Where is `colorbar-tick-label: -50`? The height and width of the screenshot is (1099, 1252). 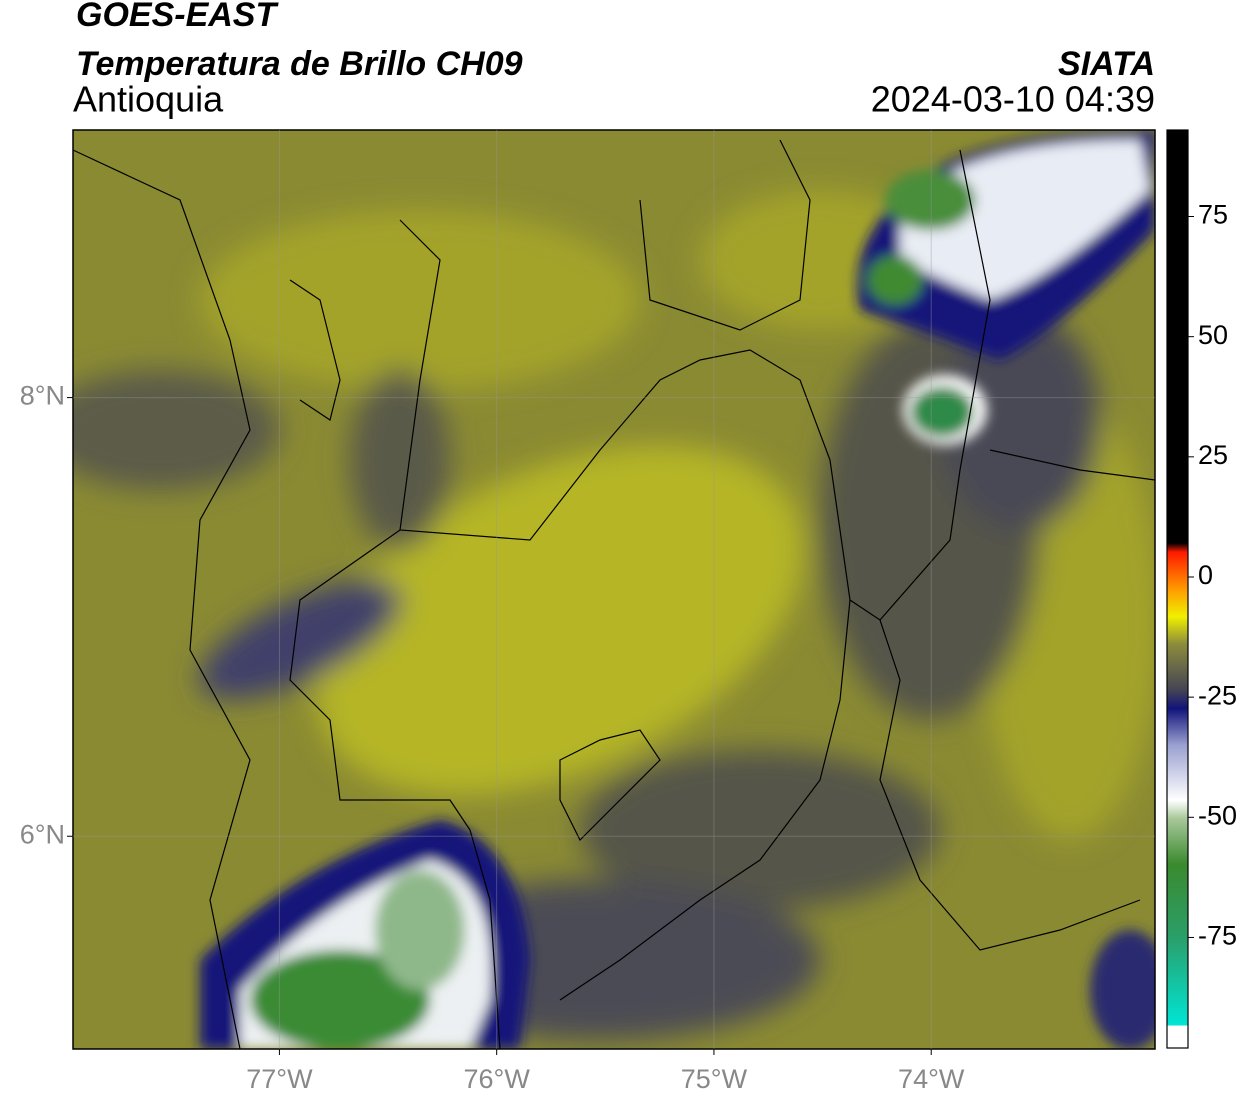
colorbar-tick-label: -50 is located at coordinates (1217, 815).